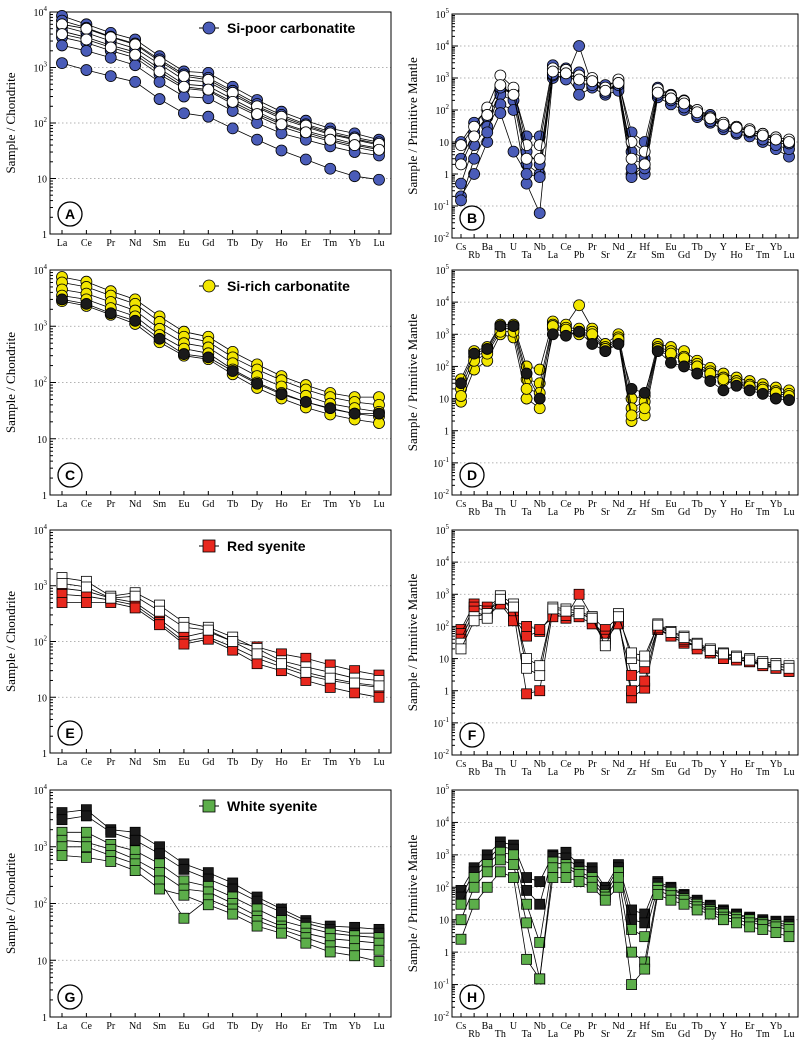 The image size is (803, 1042). What do you see at coordinates (443, 270) in the screenshot?
I see `y-tick-label: 10⁵` at bounding box center [443, 270].